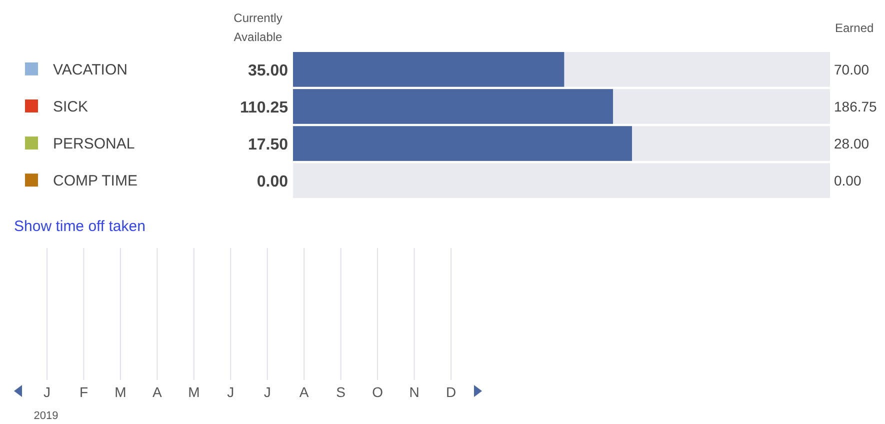  Describe the element at coordinates (90, 69) in the screenshot. I see `y-tick-label: VACATION` at that location.